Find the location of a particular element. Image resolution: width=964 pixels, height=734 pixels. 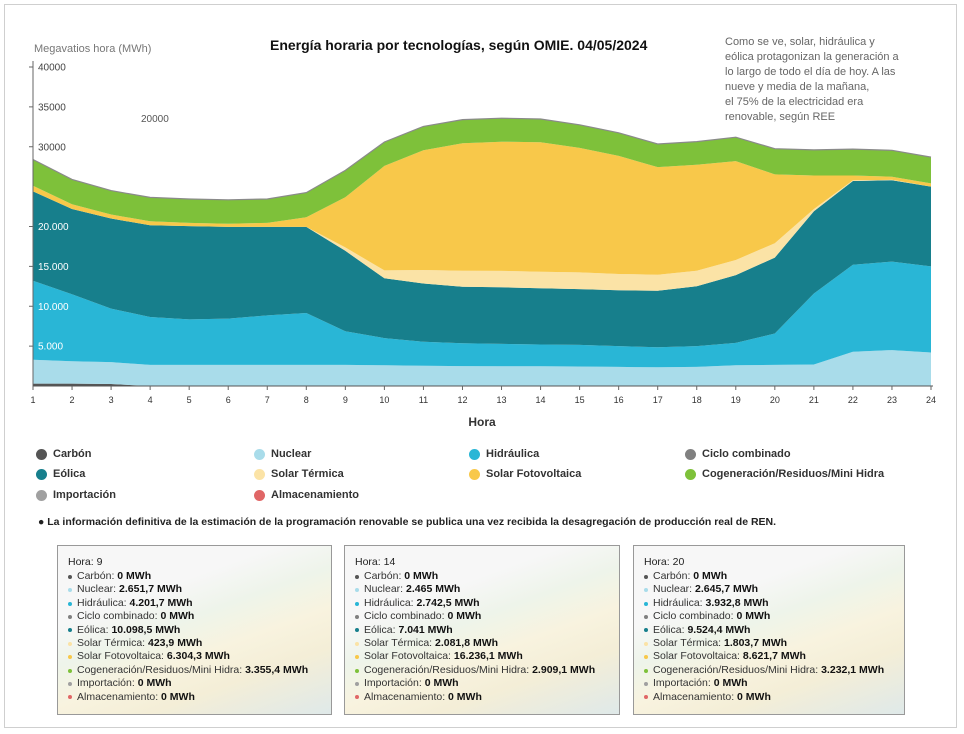

x-tick-label: 8 is located at coordinates (306, 400).